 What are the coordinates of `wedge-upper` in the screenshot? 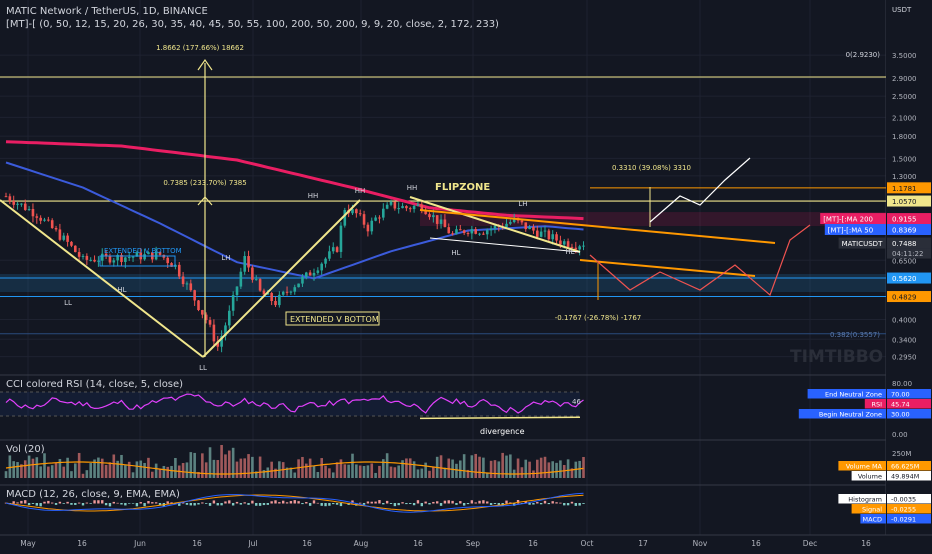 It's located at (495, 224).